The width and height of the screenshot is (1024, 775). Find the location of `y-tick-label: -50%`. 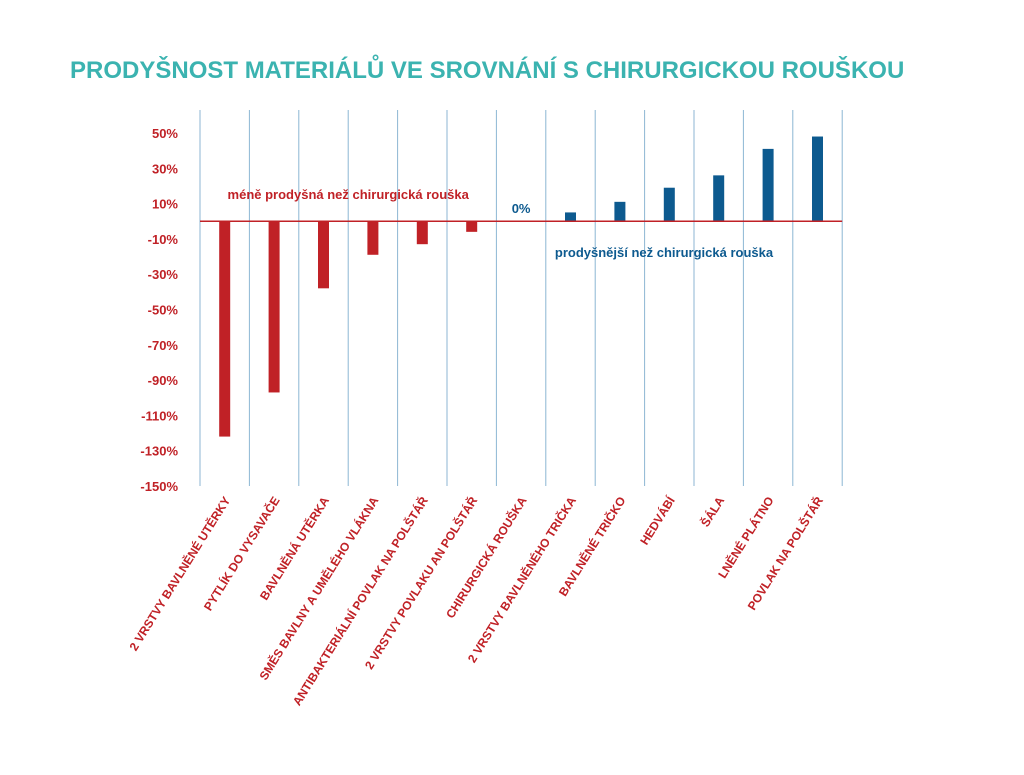

y-tick-label: -50% is located at coordinates (163, 310).